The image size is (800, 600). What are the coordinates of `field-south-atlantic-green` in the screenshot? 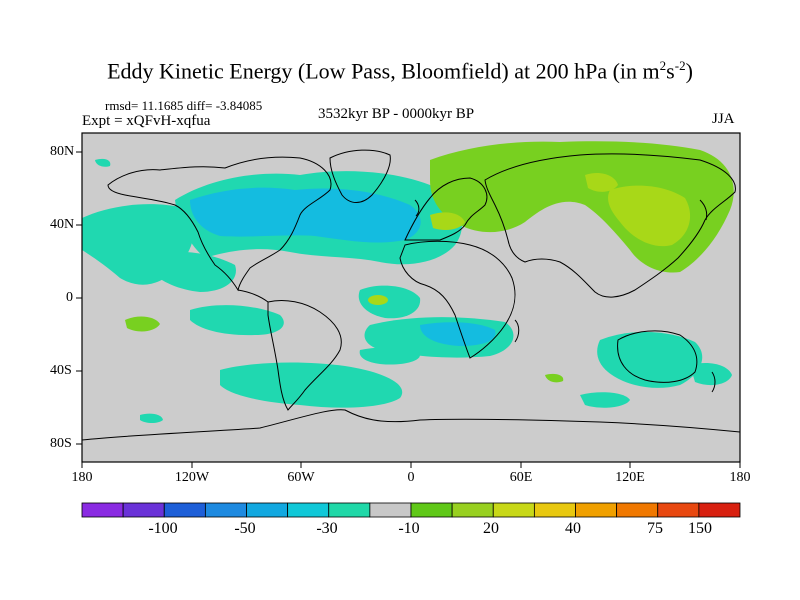 It's located at (554, 378).